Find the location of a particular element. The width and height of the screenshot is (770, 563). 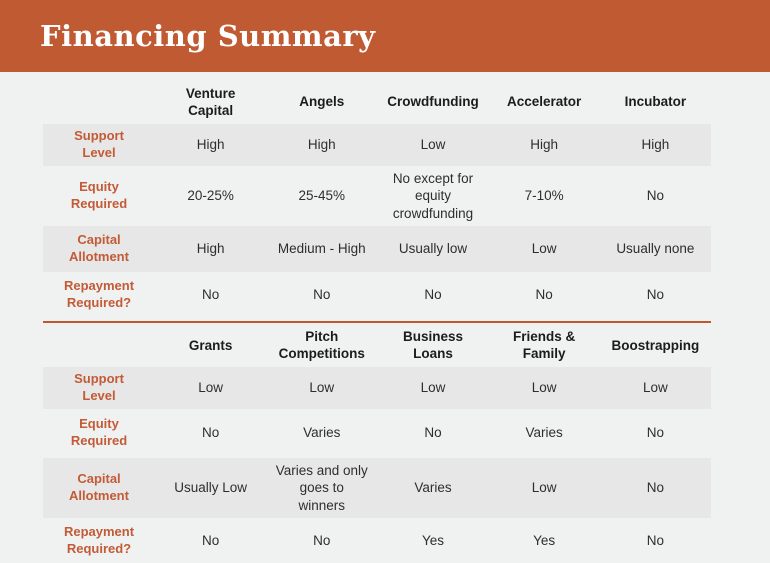

table-cell: Varies and only goes to winners is located at coordinates (321, 487).